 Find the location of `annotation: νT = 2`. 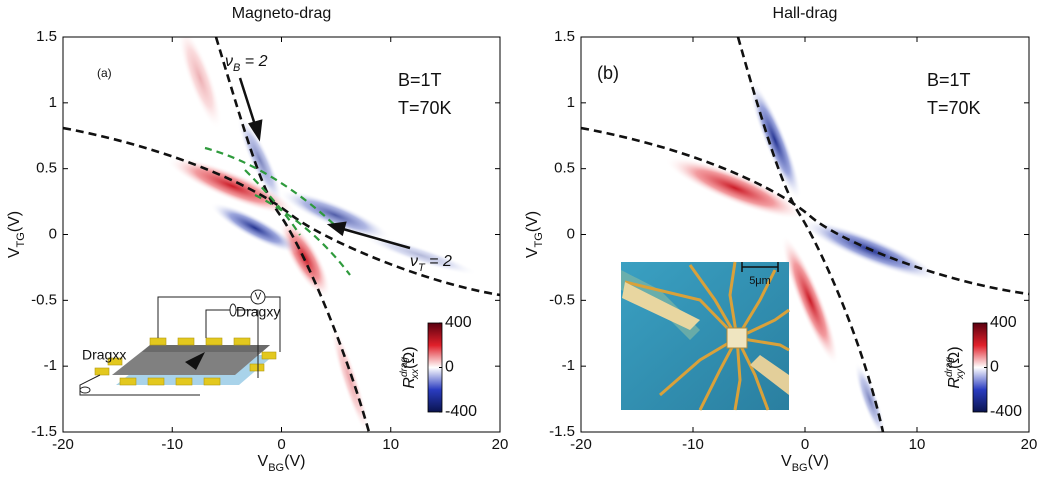

annotation: νT = 2 is located at coordinates (431, 263).